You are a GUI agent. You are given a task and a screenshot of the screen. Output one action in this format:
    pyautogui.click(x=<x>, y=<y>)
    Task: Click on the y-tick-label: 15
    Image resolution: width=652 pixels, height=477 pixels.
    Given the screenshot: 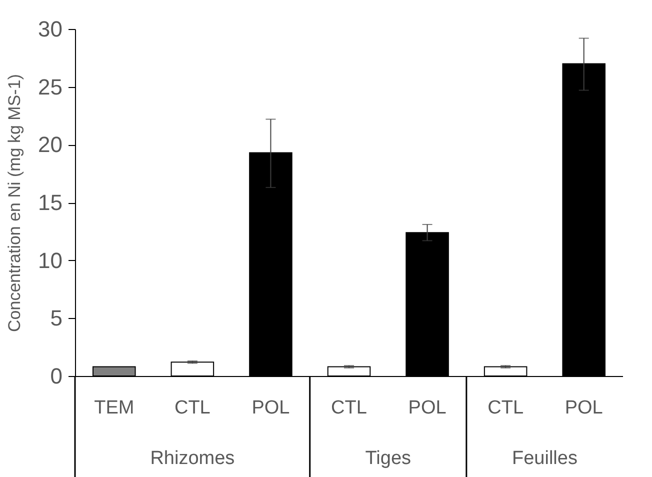 What is the action you would take?
    pyautogui.click(x=50, y=202)
    